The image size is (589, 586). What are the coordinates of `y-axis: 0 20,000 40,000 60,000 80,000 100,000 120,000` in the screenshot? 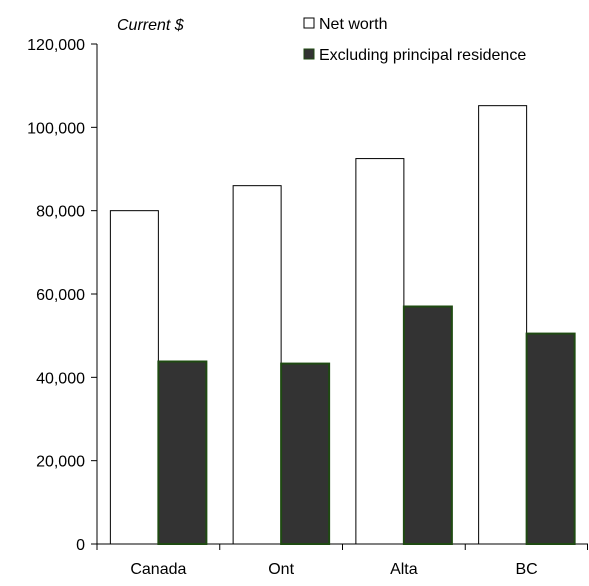 It's located at (62, 295).